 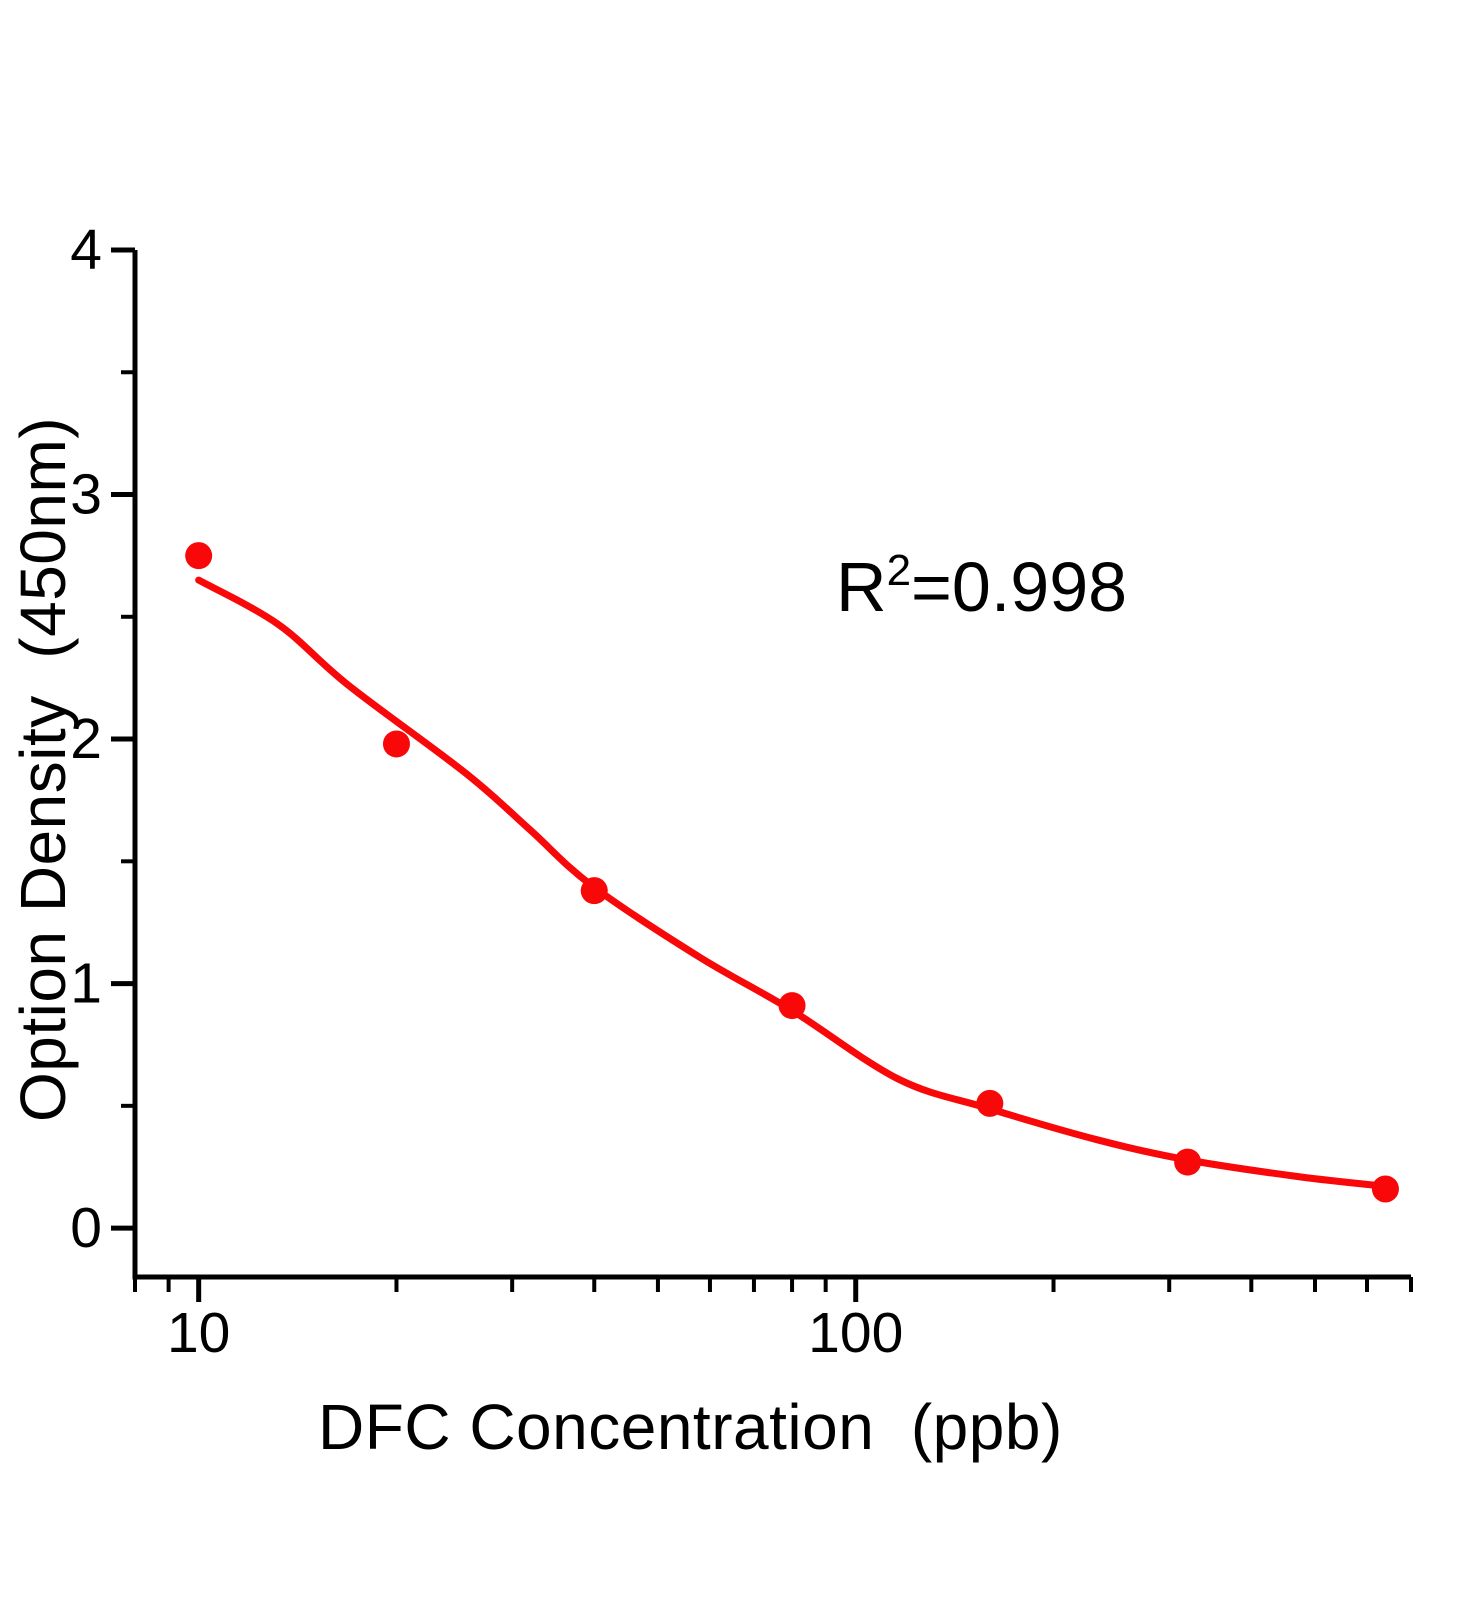 I want to click on r-squared-value: =0.998, so click(x=1019, y=587).